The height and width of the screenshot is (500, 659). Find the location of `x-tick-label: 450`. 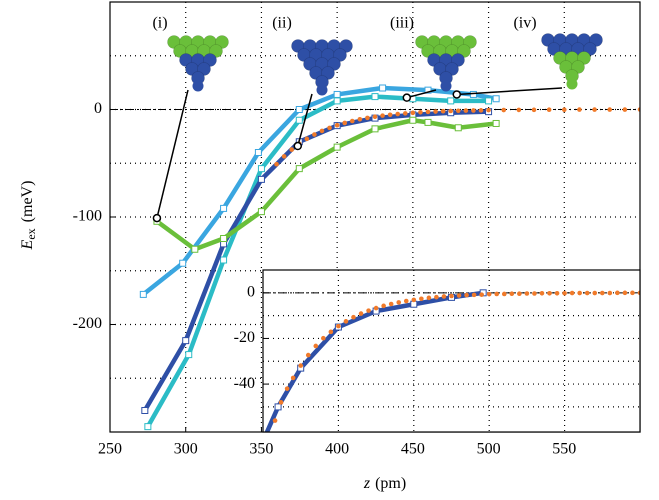

x-tick-label: 450 is located at coordinates (413, 449).